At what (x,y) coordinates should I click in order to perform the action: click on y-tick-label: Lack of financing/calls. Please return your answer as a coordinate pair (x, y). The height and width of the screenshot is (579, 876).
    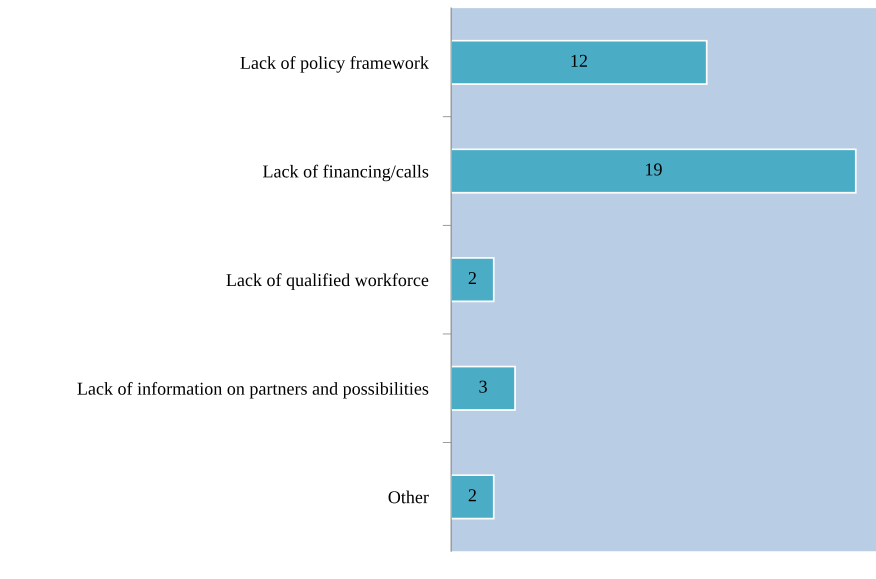
    Looking at the image, I should click on (345, 173).